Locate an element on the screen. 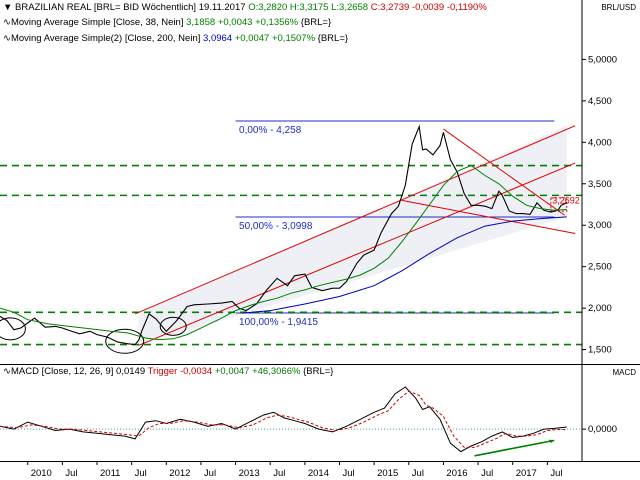  divergence-arrow-line is located at coordinates (514, 448).